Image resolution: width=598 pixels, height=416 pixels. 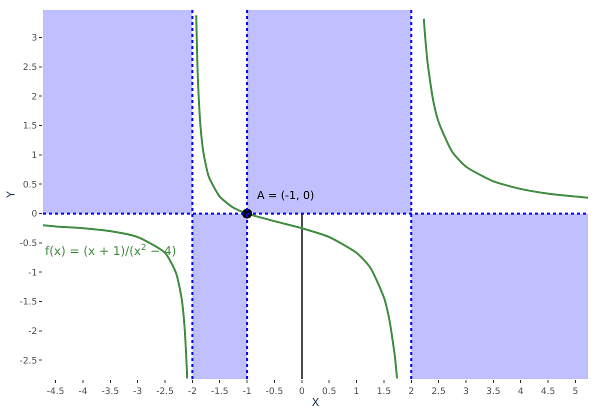 What do you see at coordinates (521, 391) in the screenshot?
I see `x-tick-label: 4` at bounding box center [521, 391].